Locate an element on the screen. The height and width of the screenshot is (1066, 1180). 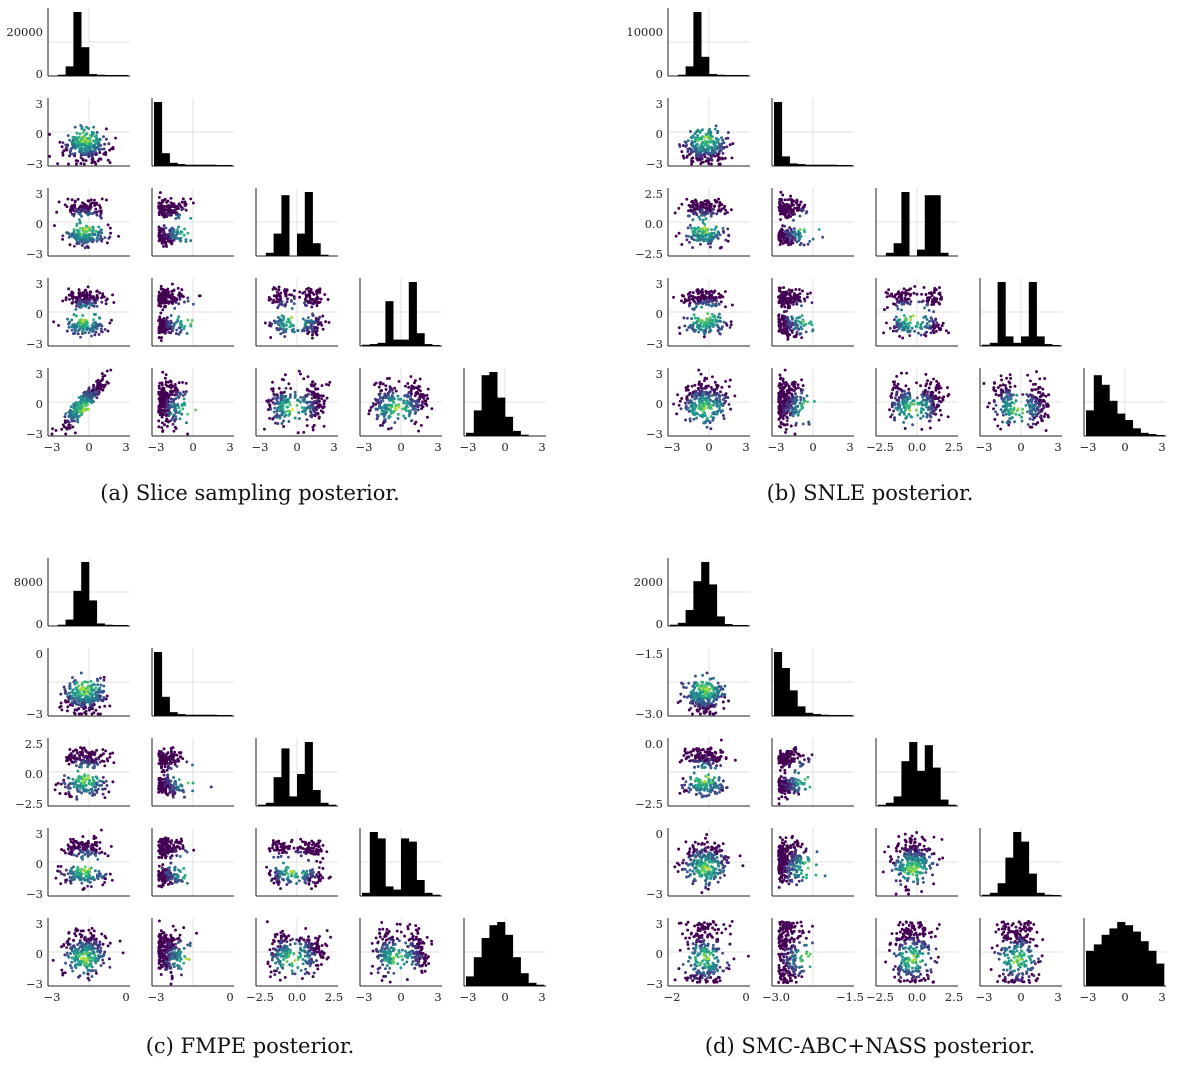
y-tick-label: 0 is located at coordinates (659, 134).